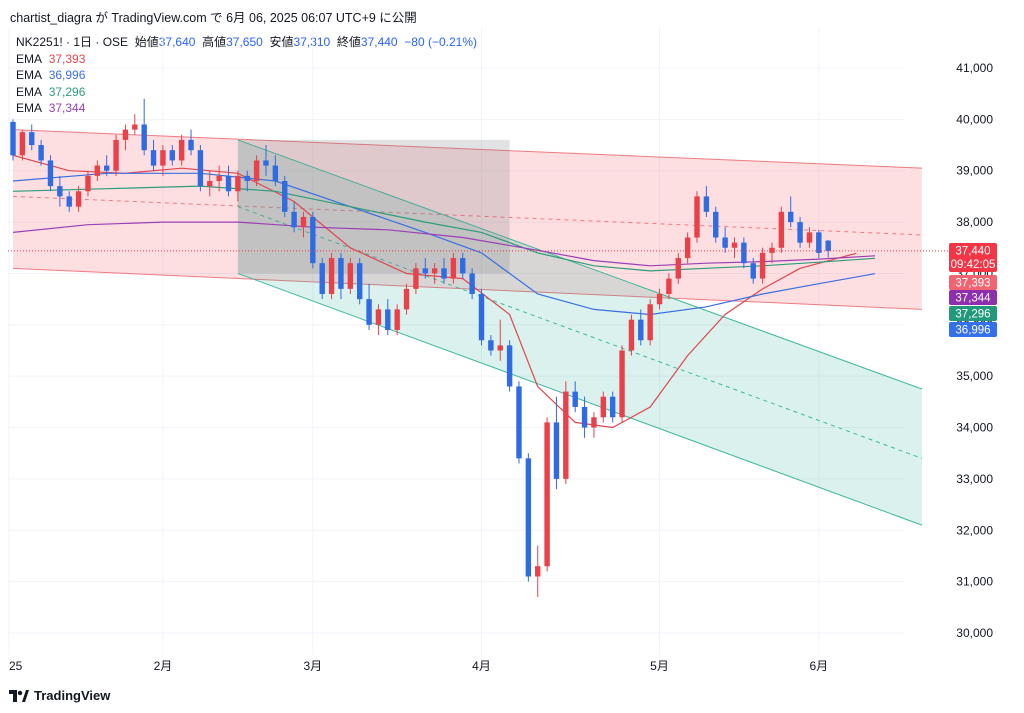 The image size is (1024, 713). I want to click on ema-value: 37,296, so click(67, 91).